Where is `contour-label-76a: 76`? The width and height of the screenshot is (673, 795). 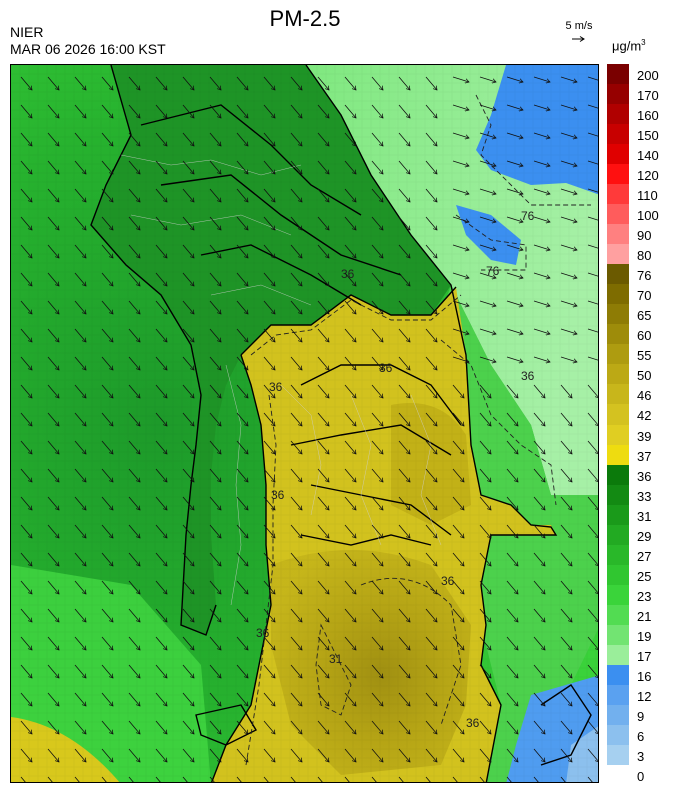
contour-label-76a: 76 is located at coordinates (528, 216).